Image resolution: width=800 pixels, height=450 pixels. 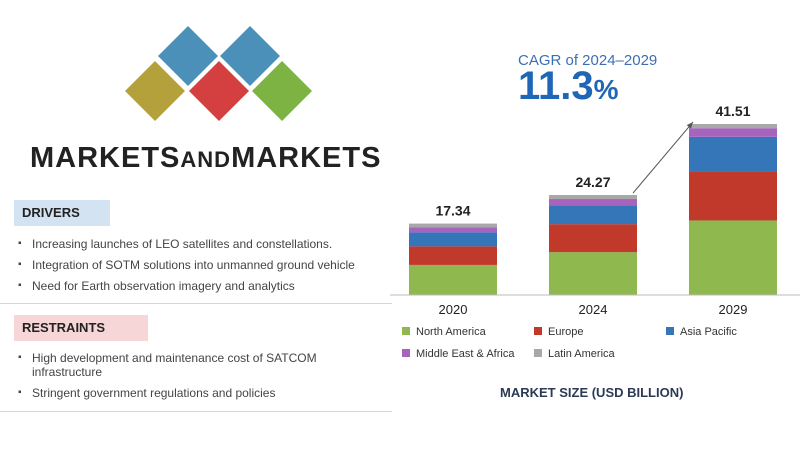 What do you see at coordinates (689, 125) in the screenshot?
I see `growth-arrow-head` at bounding box center [689, 125].